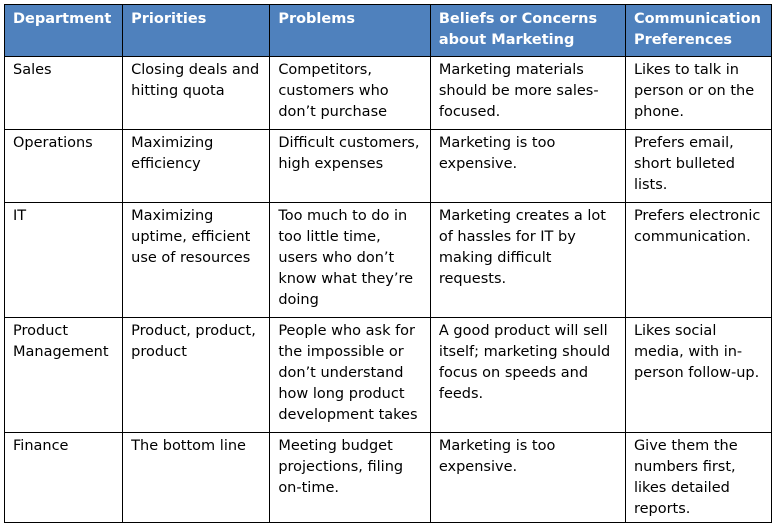  Describe the element at coordinates (698, 260) in the screenshot. I see `cell-communication: Prefers electronic communication.` at that location.